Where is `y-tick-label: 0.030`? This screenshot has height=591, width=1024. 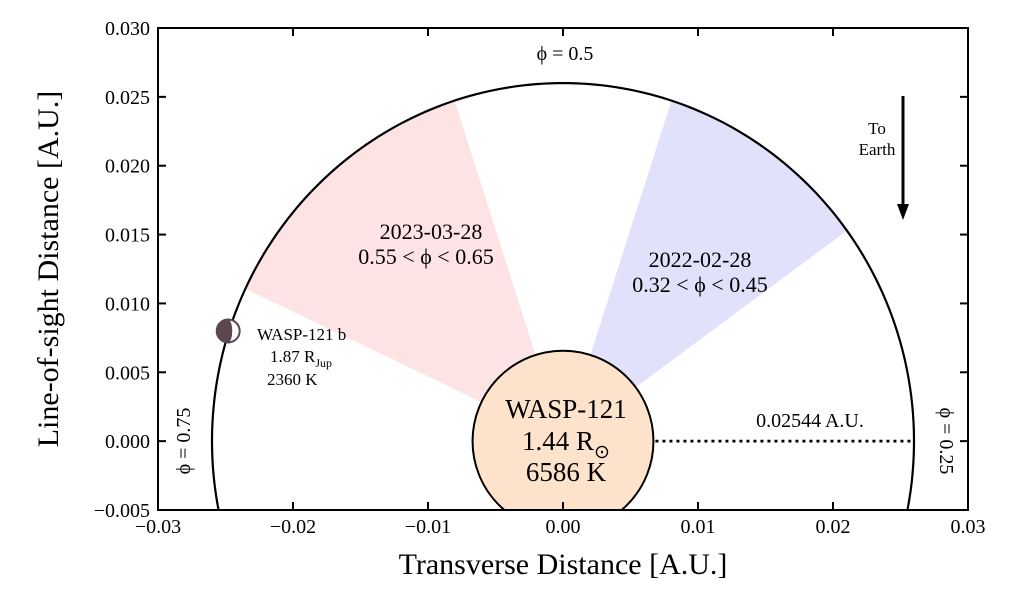
y-tick-label: 0.030 is located at coordinates (127, 29).